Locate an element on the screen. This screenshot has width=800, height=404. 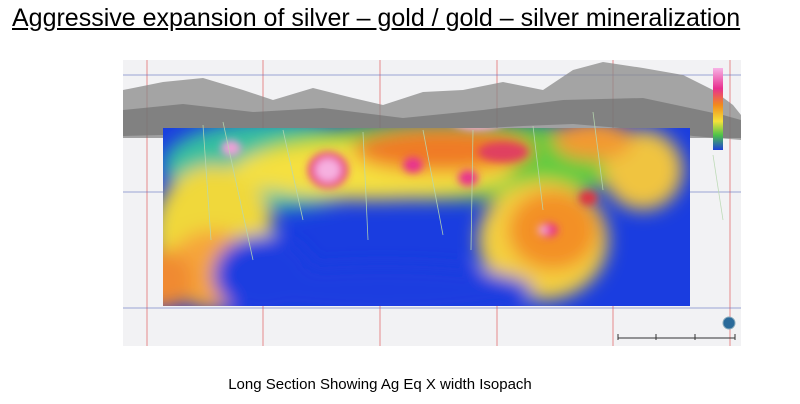
compass is located at coordinates (729, 323).